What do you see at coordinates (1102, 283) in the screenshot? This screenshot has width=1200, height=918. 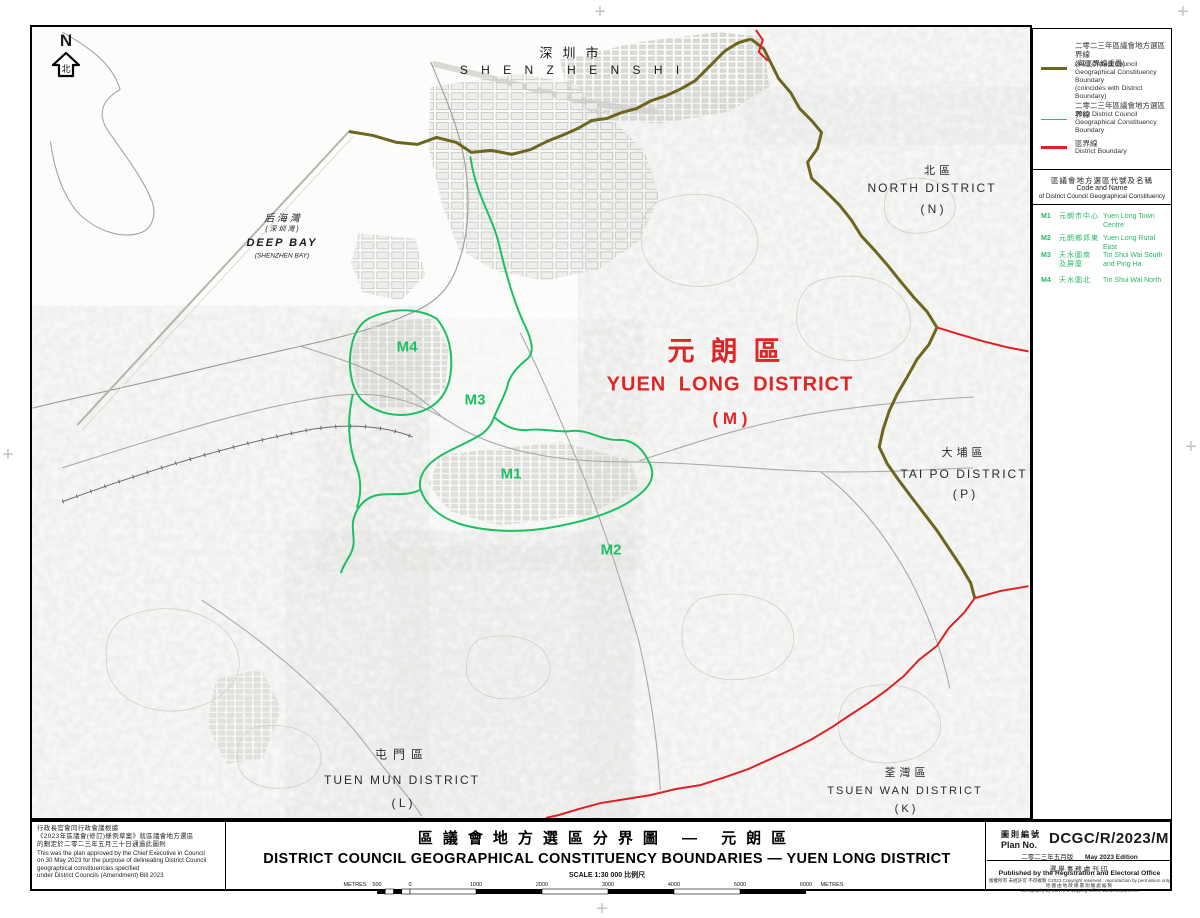 I see `code-table-row-m4: M4 天水圍北 Tin Shui Wai North` at bounding box center [1102, 283].